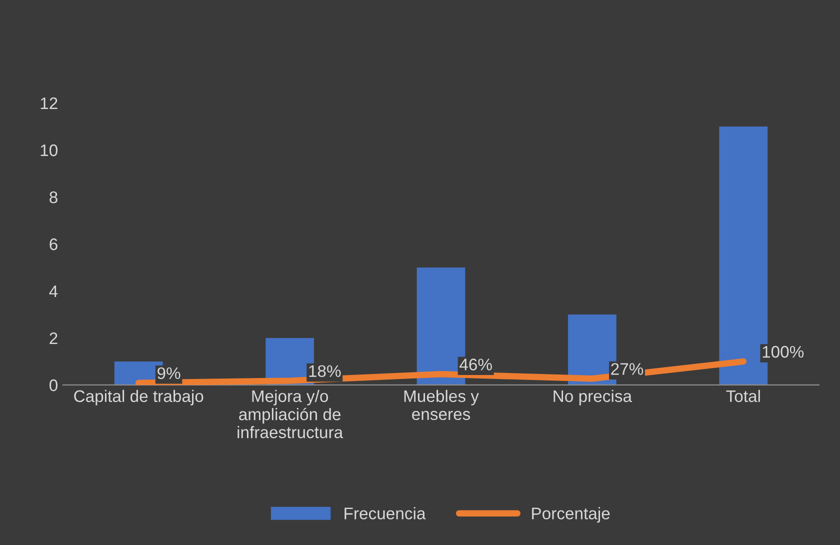 This screenshot has width=840, height=545. What do you see at coordinates (571, 515) in the screenshot?
I see `legend-label: Porcentaje` at bounding box center [571, 515].